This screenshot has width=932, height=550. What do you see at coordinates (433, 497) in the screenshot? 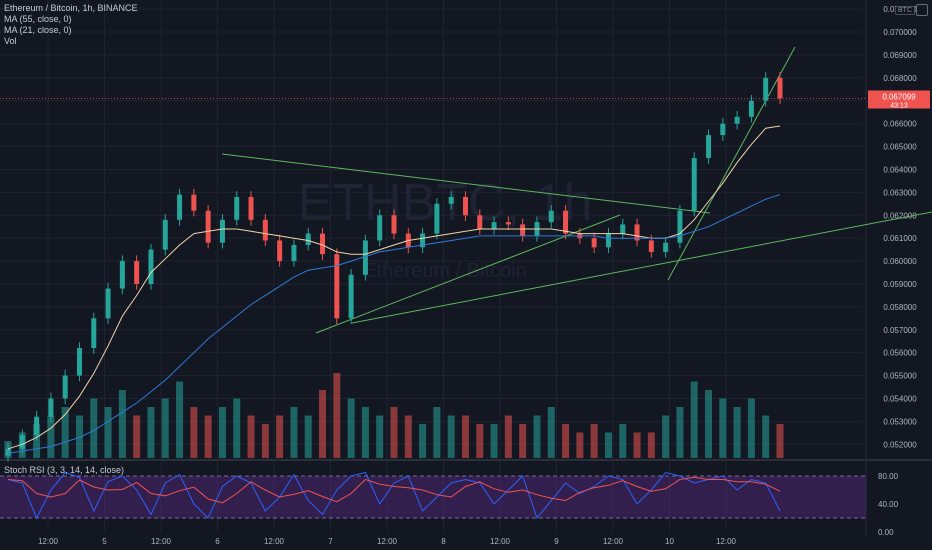
I see `rsi-band` at bounding box center [433, 497].